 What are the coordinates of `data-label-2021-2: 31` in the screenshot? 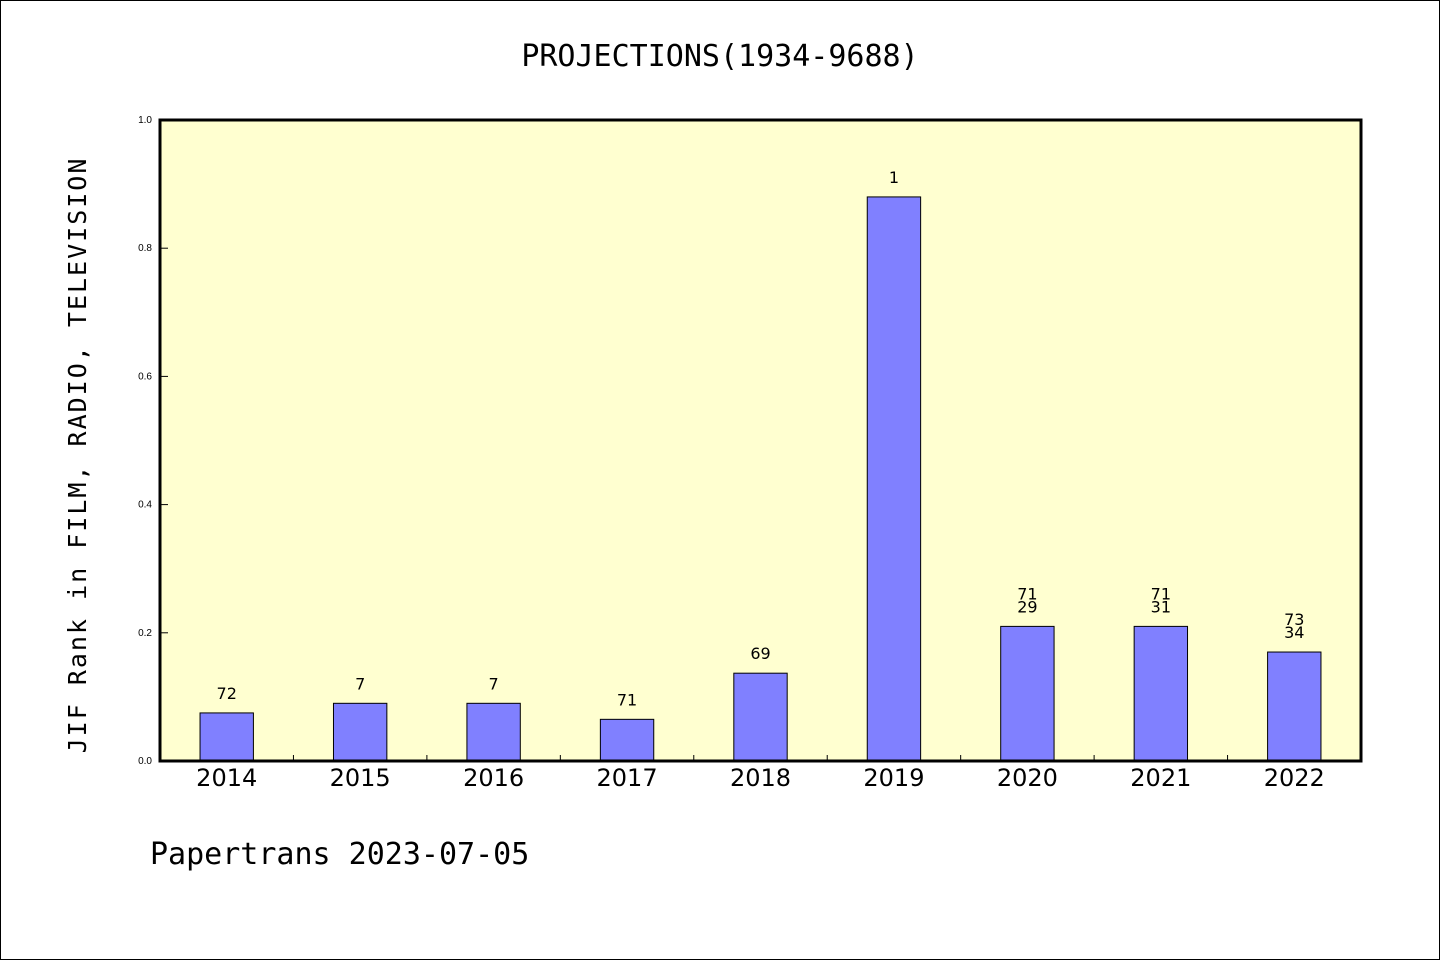 It's located at (1161, 606).